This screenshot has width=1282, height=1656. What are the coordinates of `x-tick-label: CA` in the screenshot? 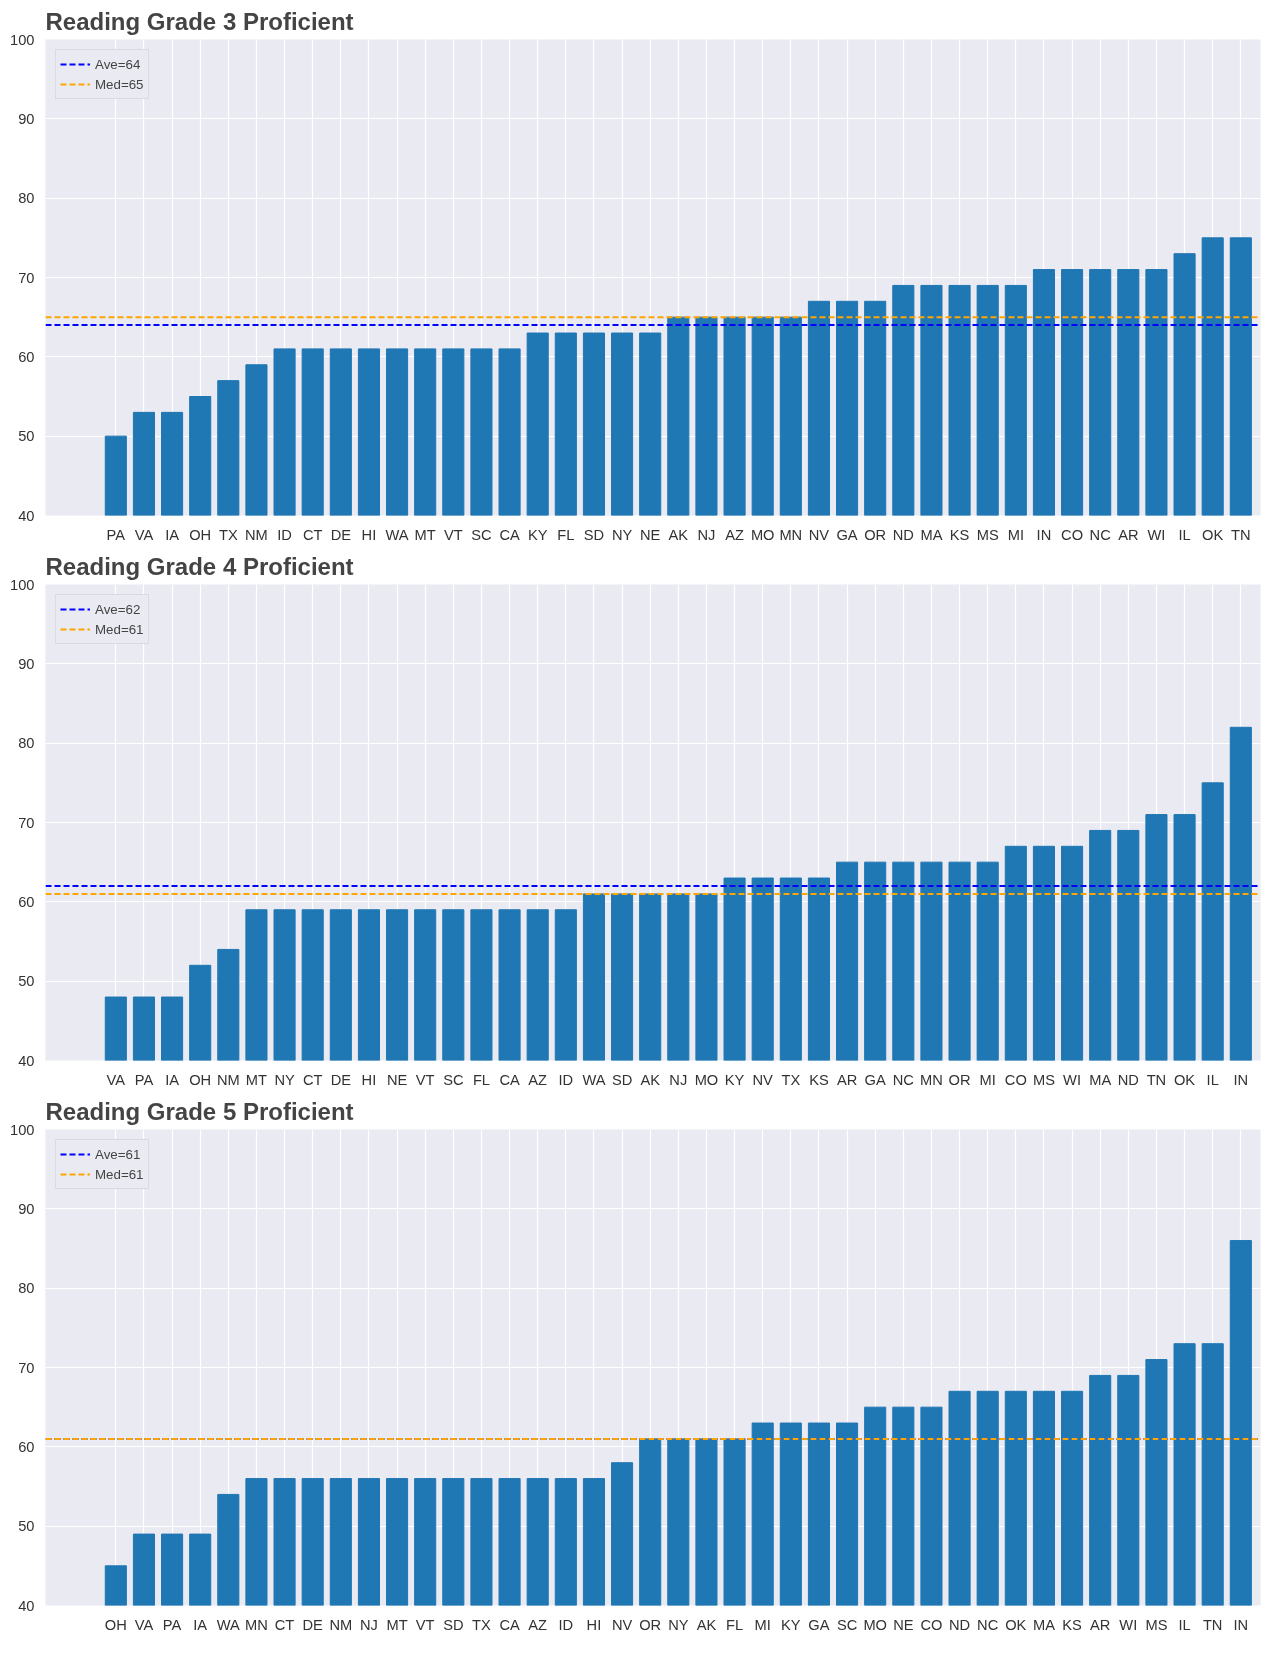 It's located at (509, 1079).